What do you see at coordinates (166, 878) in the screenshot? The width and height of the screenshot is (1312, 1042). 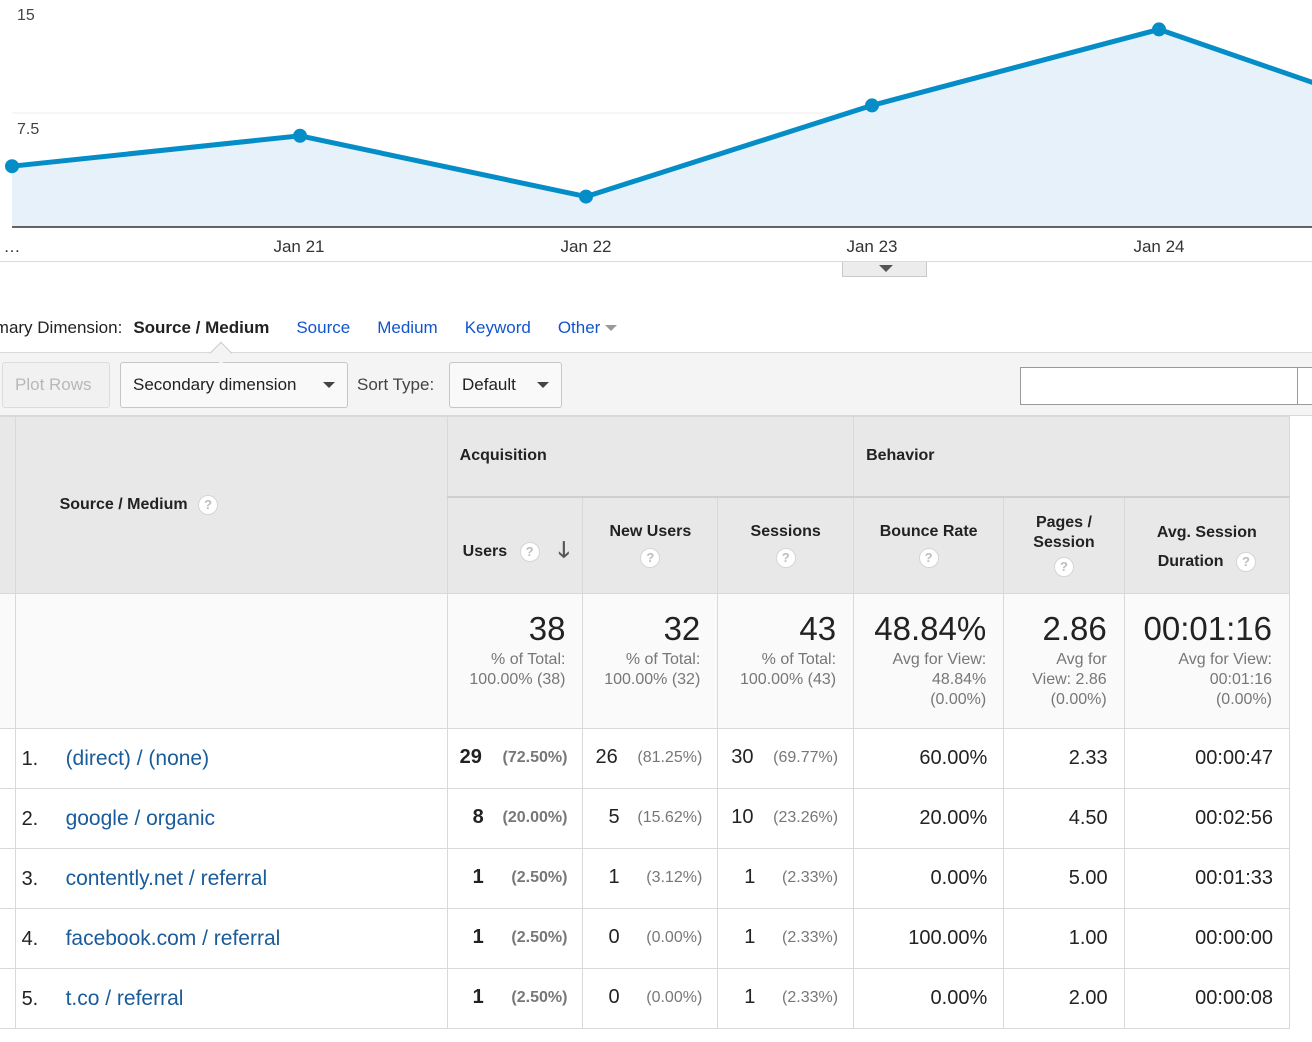 I see `source-medium-link: contently.net / referral` at bounding box center [166, 878].